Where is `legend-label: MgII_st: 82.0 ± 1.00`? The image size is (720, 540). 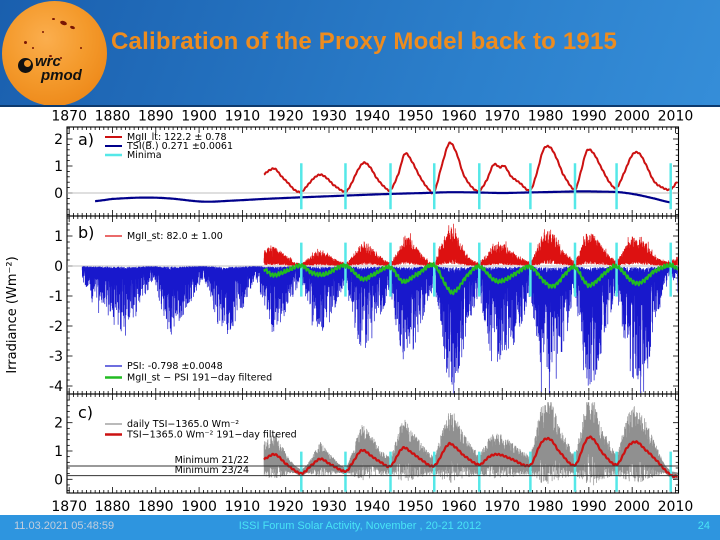 legend-label: MgII_st: 82.0 ± 1.00 is located at coordinates (175, 236).